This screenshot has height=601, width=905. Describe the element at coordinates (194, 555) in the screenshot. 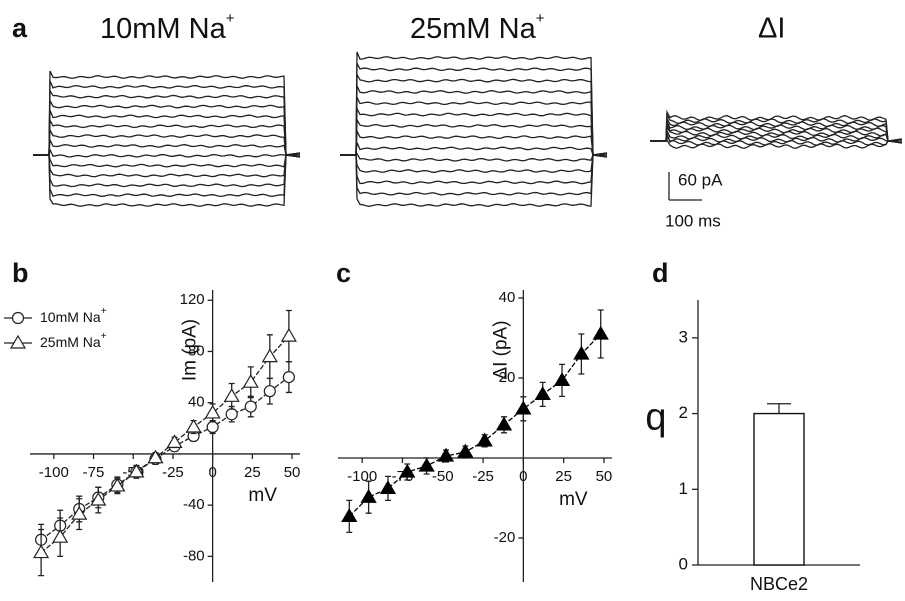

I see `y-tick-label: -80` at that location.